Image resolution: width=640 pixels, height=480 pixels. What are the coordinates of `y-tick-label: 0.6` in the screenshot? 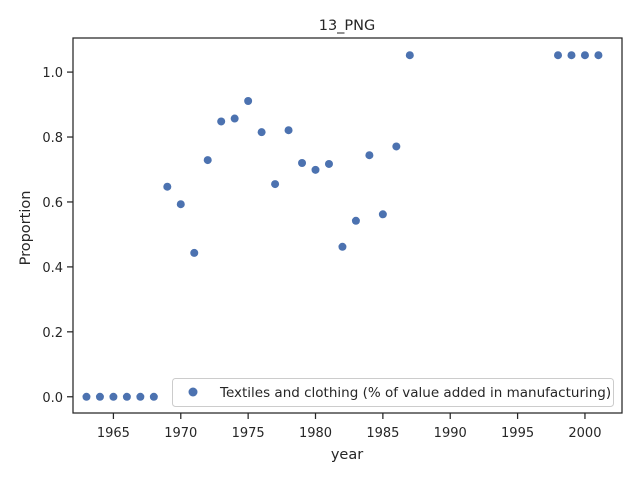 It's located at (52, 203).